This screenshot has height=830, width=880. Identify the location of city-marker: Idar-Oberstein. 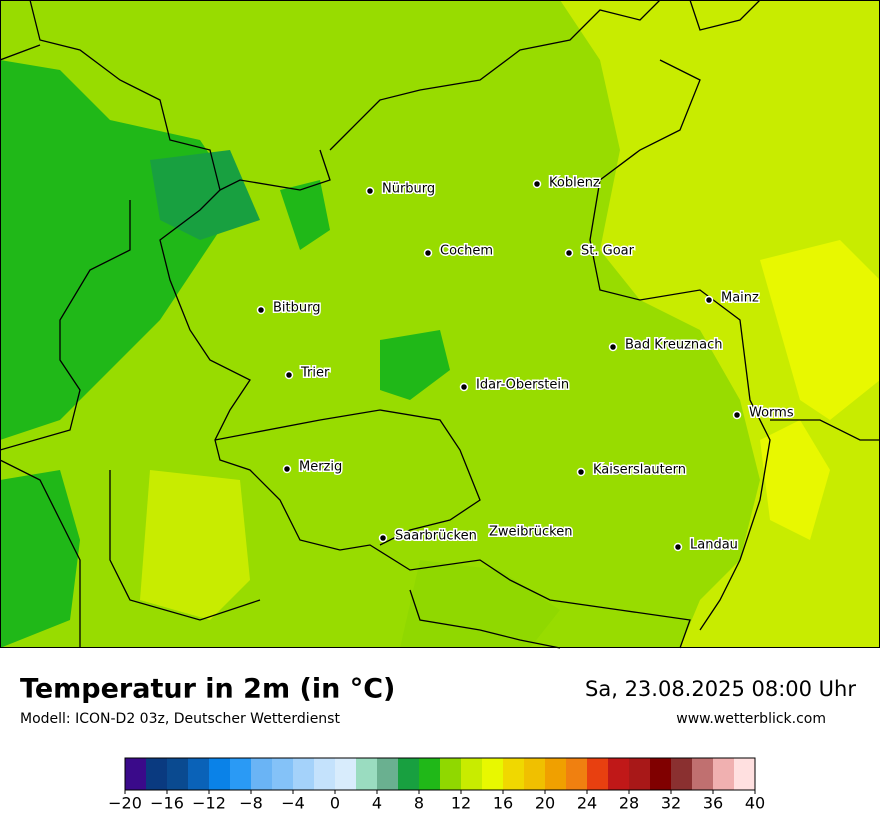
(515, 385).